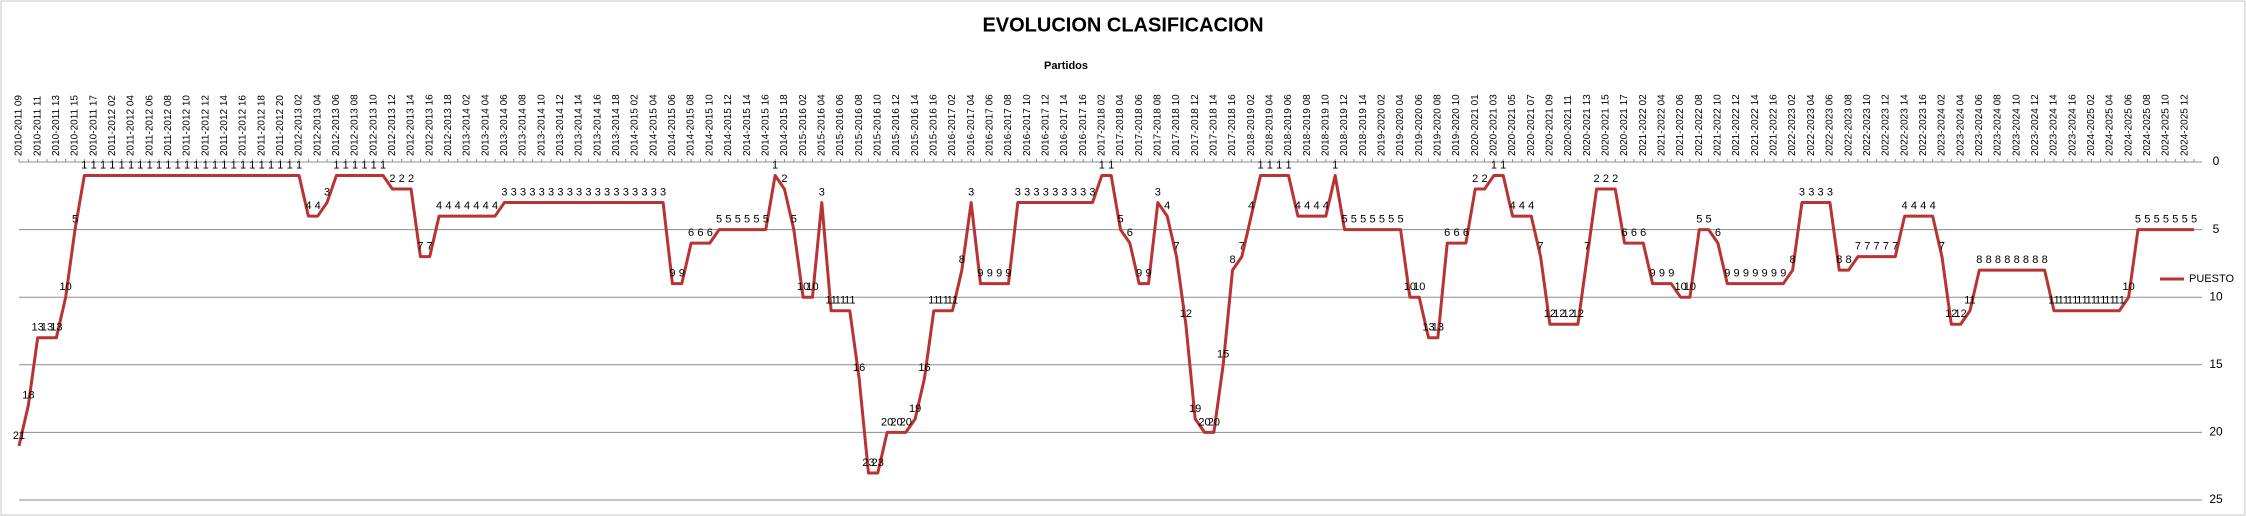 The image size is (2246, 516). What do you see at coordinates (1848, 125) in the screenshot?
I see `x-tick-label: 2022-2023 08` at bounding box center [1848, 125].